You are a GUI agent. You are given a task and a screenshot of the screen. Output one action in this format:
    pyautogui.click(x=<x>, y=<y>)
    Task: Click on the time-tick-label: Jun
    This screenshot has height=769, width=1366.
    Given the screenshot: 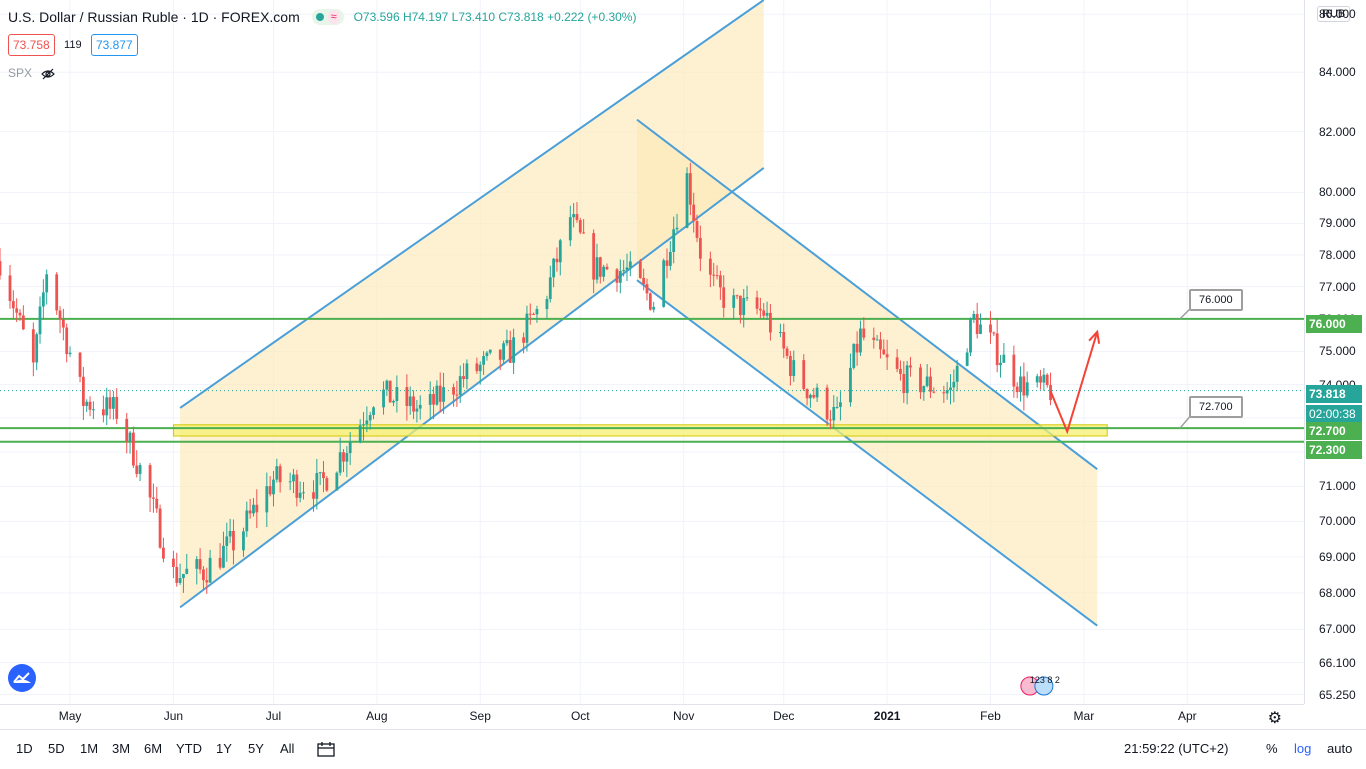 What is the action you would take?
    pyautogui.click(x=173, y=716)
    